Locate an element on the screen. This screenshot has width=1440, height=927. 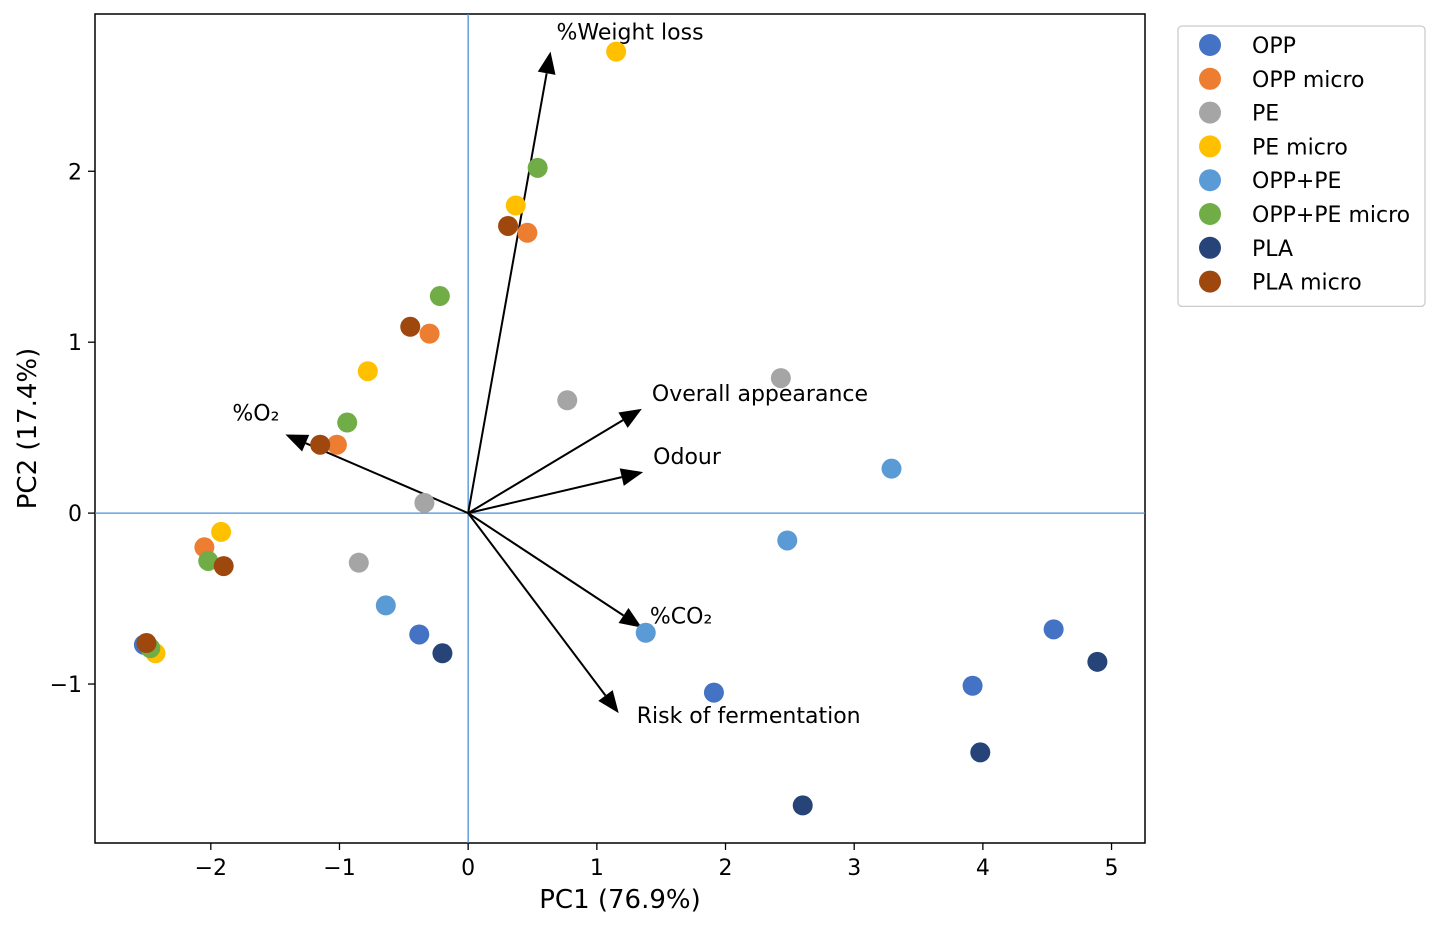
legend-label: PE micro is located at coordinates (1300, 147).